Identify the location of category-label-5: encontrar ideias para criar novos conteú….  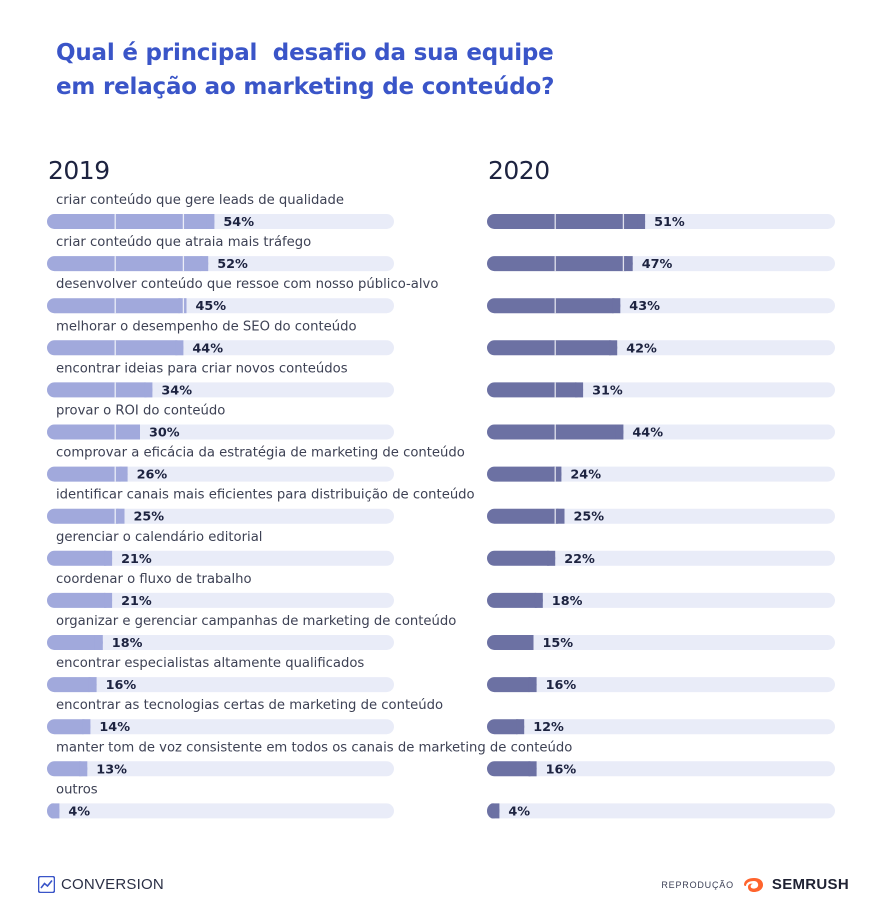
(202, 368).